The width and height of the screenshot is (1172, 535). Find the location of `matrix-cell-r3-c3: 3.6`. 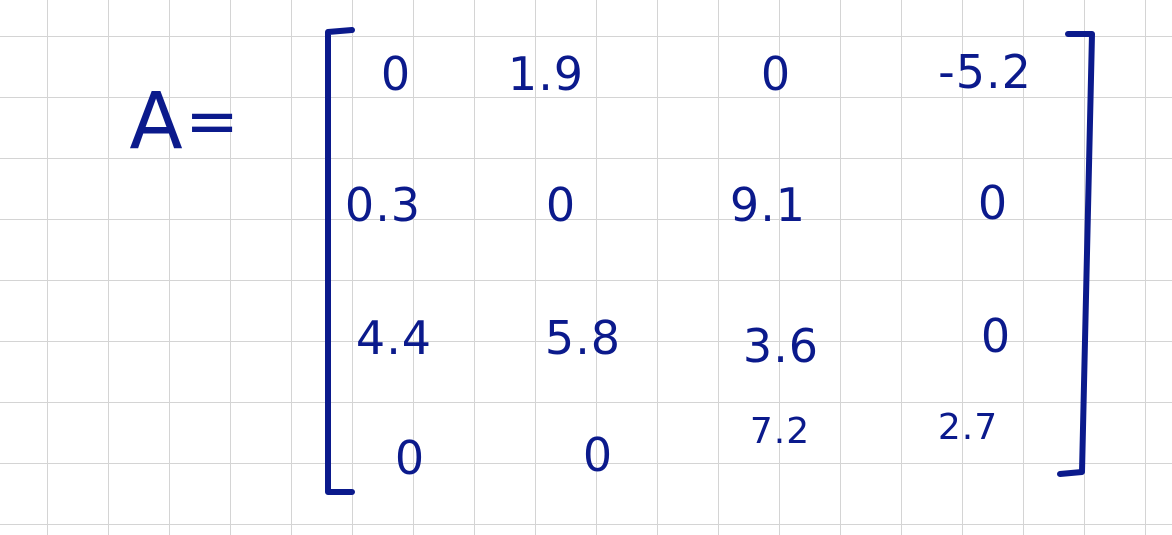

matrix-cell-r3-c3: 3.6 is located at coordinates (781, 346).